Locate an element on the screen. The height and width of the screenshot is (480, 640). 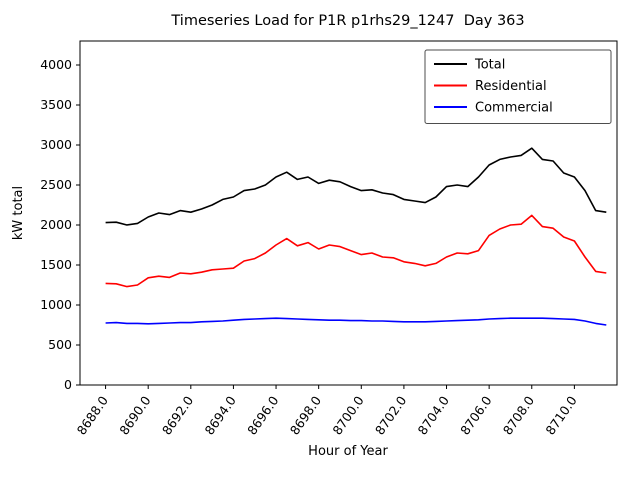
series-line-residential is located at coordinates (356, 251).